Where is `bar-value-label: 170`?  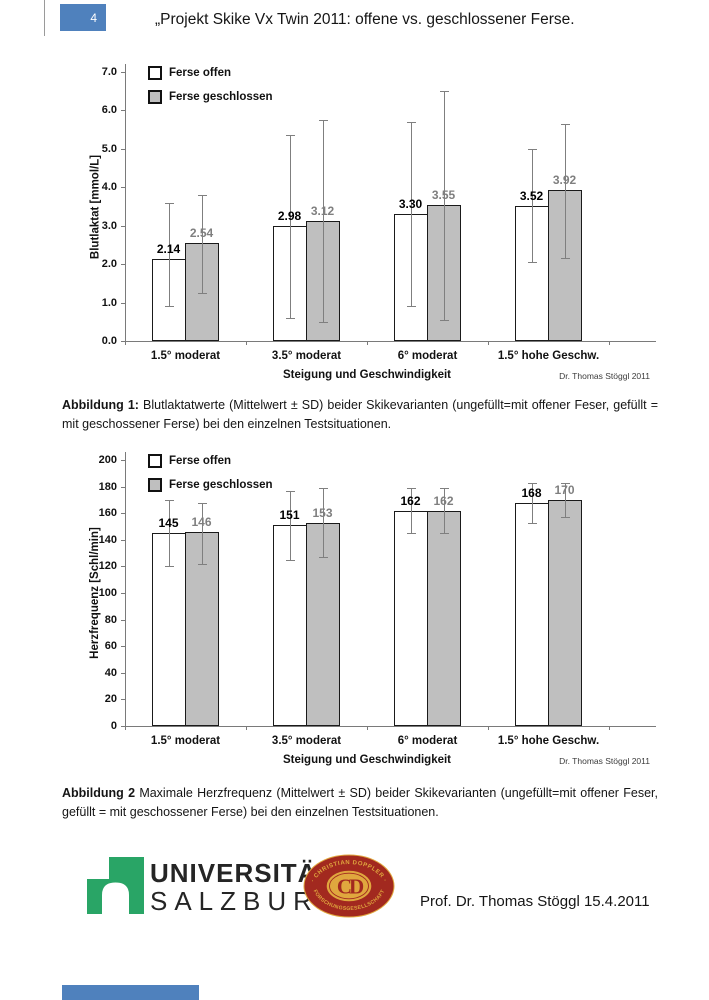 bar-value-label: 170 is located at coordinates (564, 489).